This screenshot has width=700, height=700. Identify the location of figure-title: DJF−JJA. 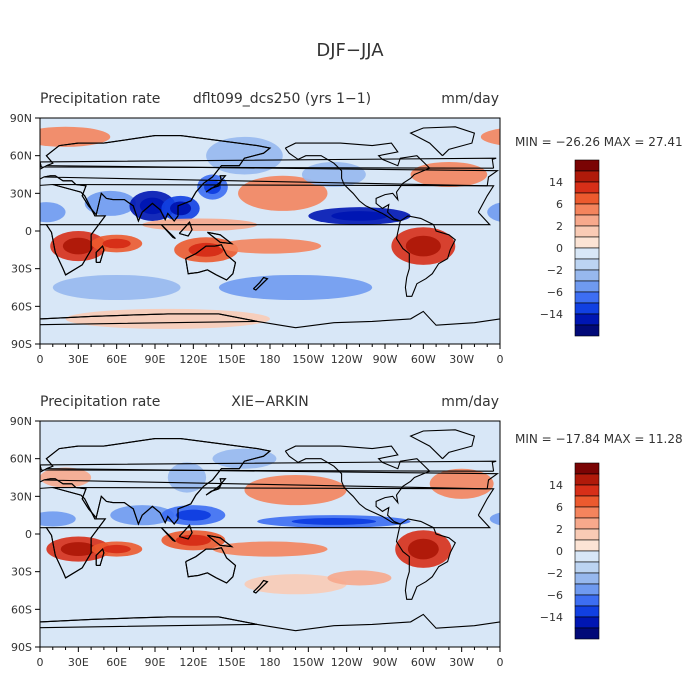
(350, 50).